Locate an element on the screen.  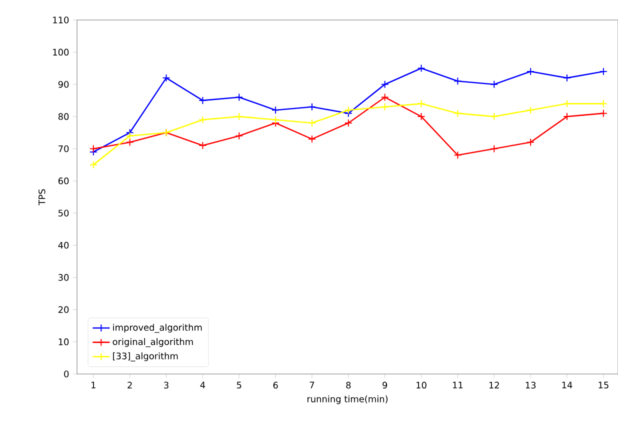
x-tick-label: 4 is located at coordinates (203, 385).